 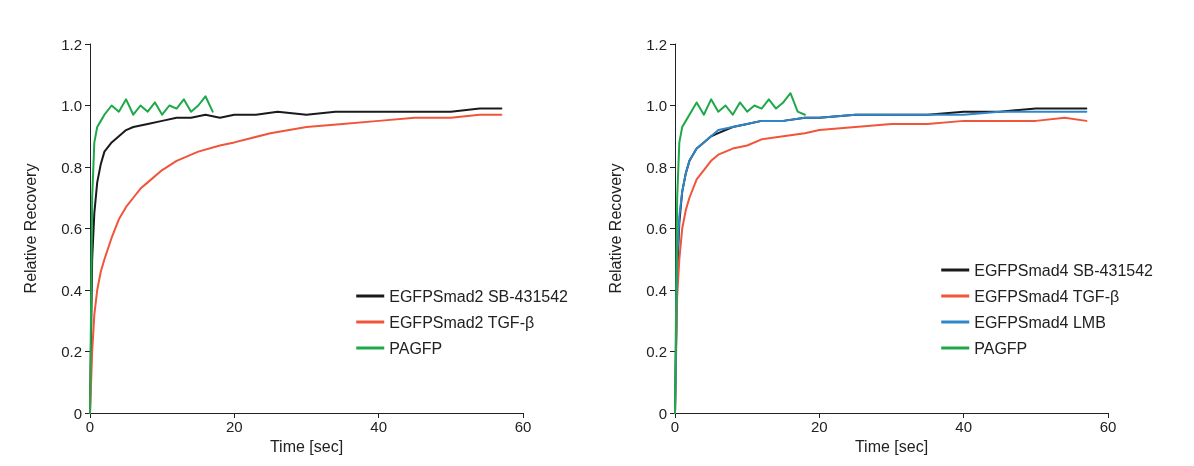 I want to click on legend-label: EGFPSmad4 SB-431542, so click(x=1064, y=270).